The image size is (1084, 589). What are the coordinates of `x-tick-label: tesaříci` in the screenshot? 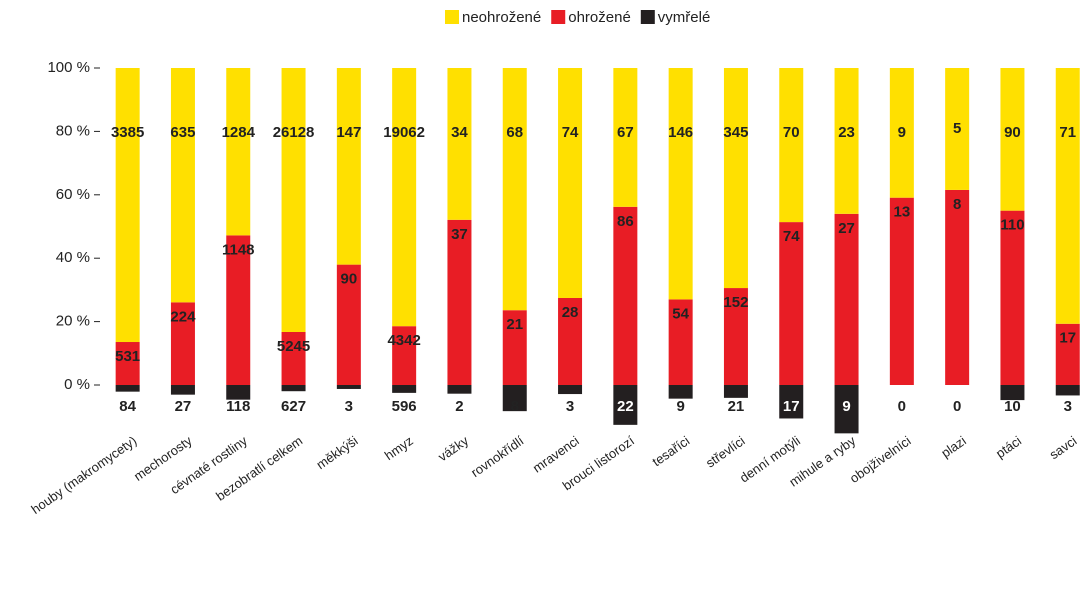 It's located at (670, 451).